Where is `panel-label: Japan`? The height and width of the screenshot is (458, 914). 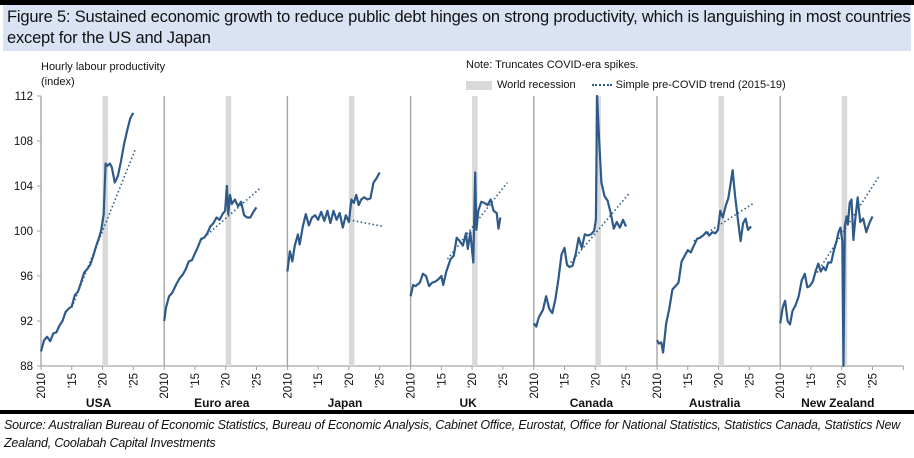 panel-label: Japan is located at coordinates (345, 403).